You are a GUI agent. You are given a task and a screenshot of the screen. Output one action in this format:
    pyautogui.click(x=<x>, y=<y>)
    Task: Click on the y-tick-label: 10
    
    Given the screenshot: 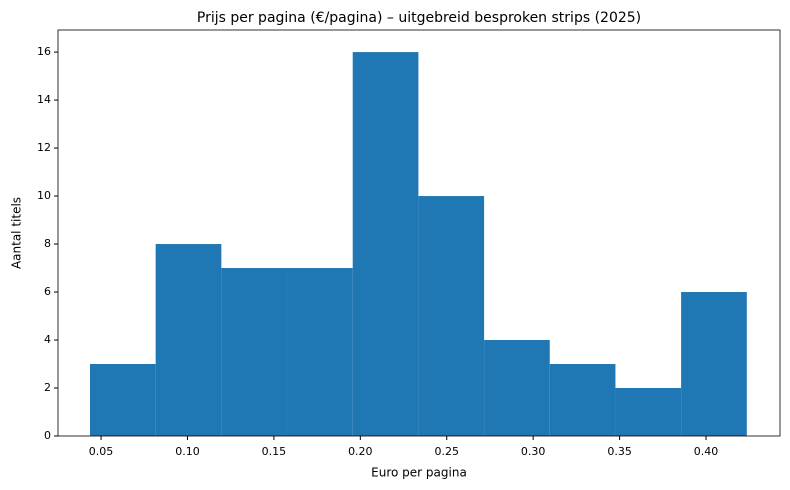 What is the action you would take?
    pyautogui.click(x=44, y=195)
    